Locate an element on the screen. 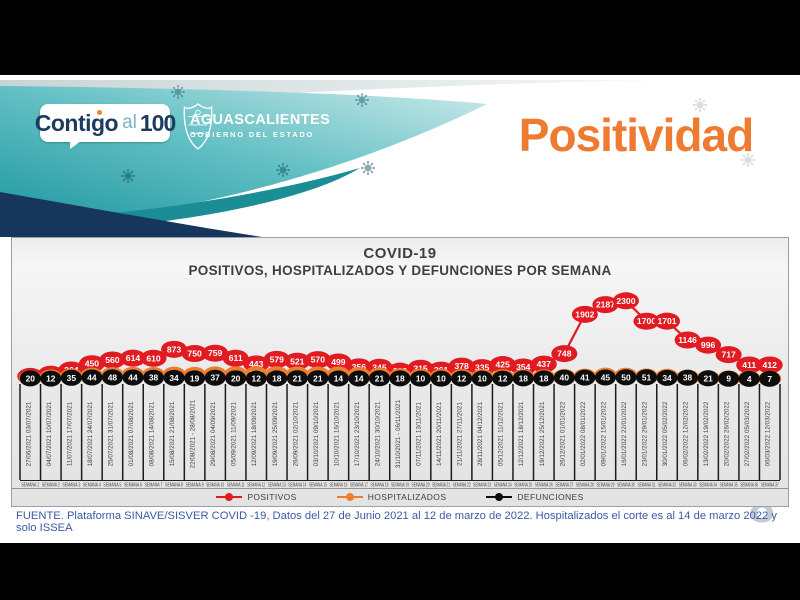  datapoint-positivos-28: 1902 is located at coordinates (584, 314).